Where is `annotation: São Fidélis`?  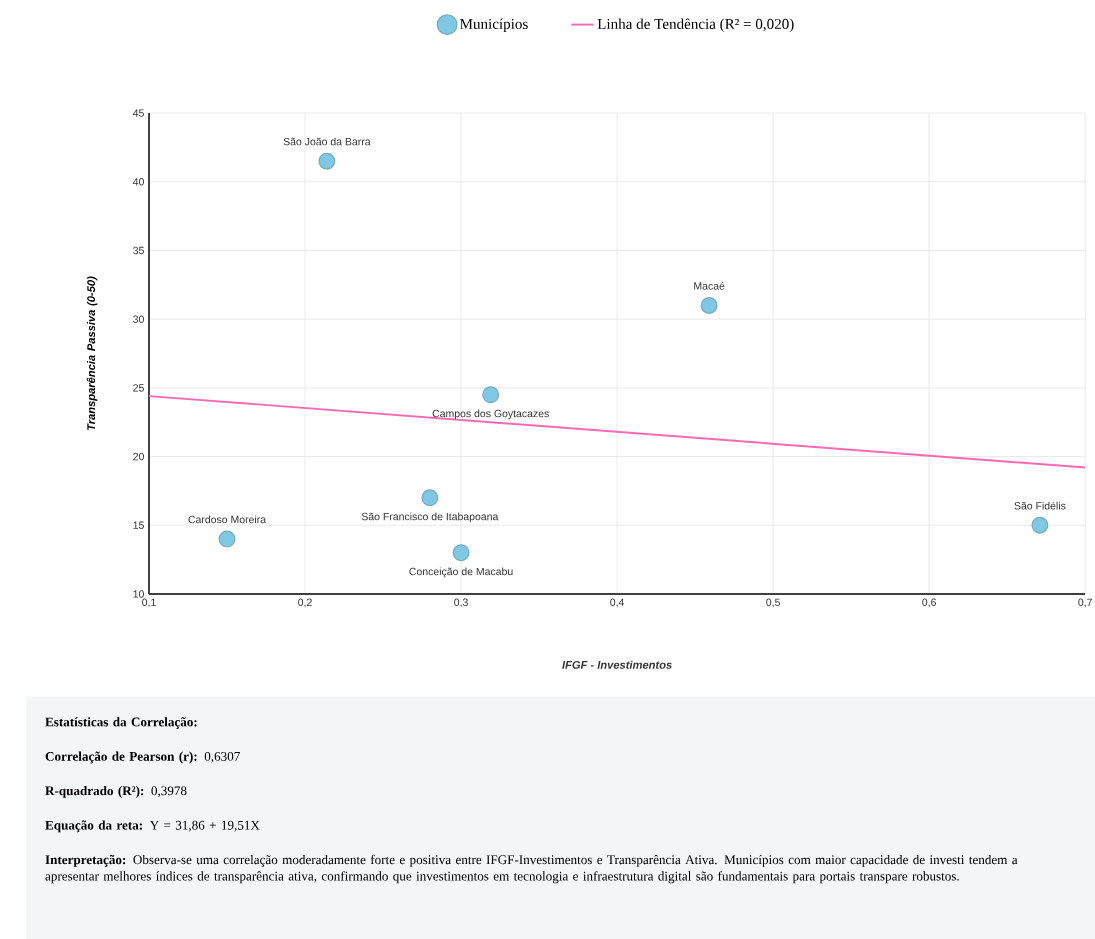
annotation: São Fidélis is located at coordinates (1040, 505).